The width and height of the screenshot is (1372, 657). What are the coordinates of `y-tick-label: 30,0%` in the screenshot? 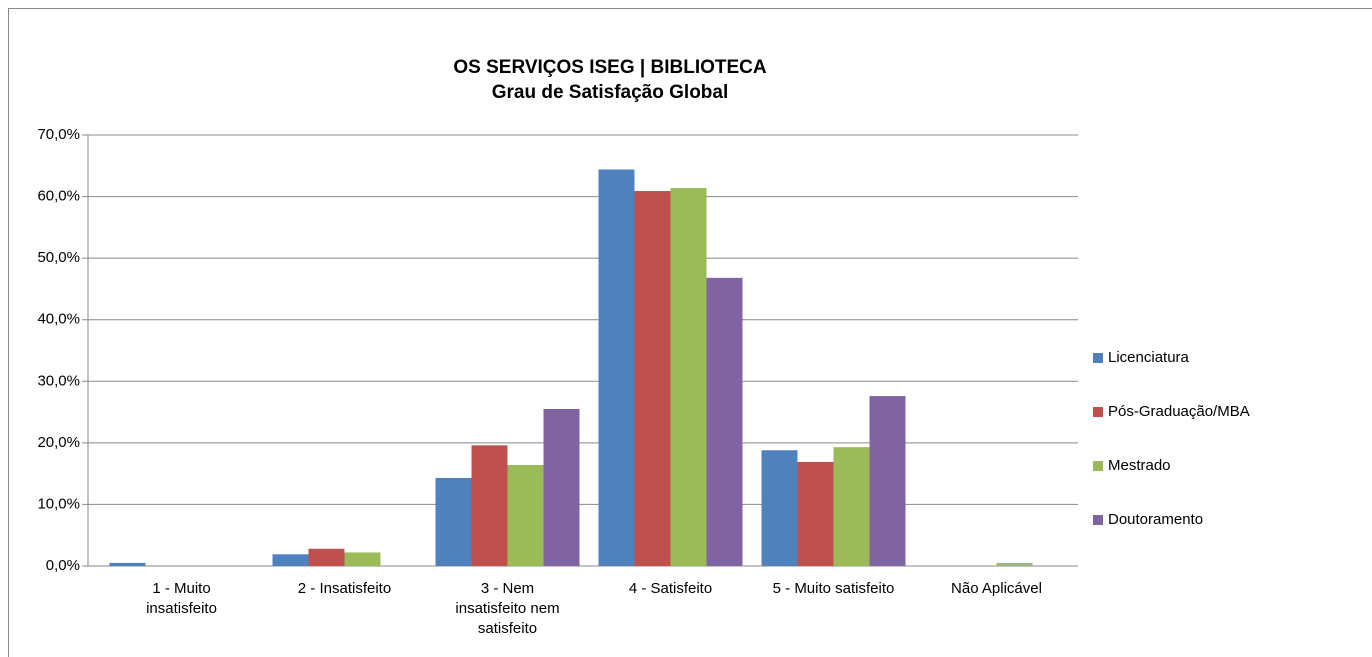 It's located at (58, 380).